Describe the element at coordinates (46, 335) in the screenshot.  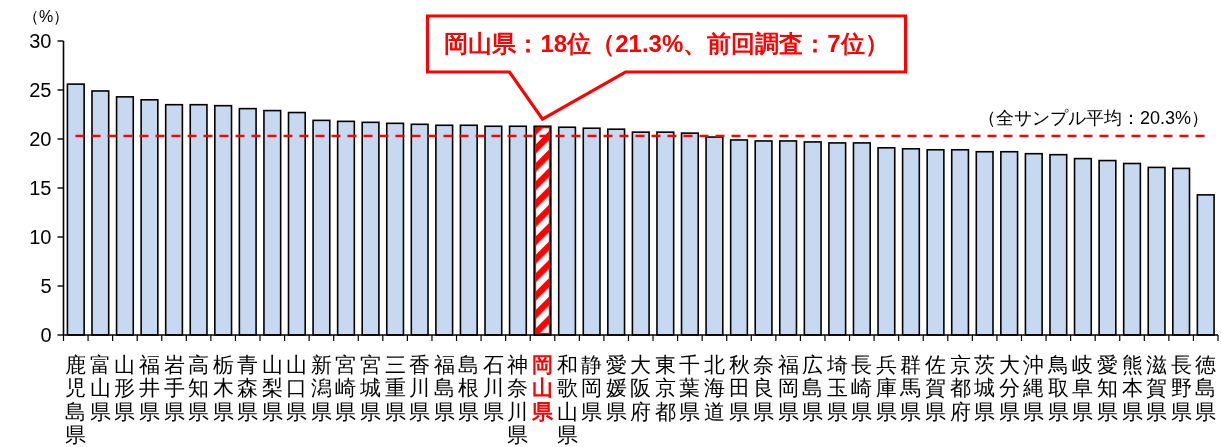
I see `y-tick-label: 0` at that location.